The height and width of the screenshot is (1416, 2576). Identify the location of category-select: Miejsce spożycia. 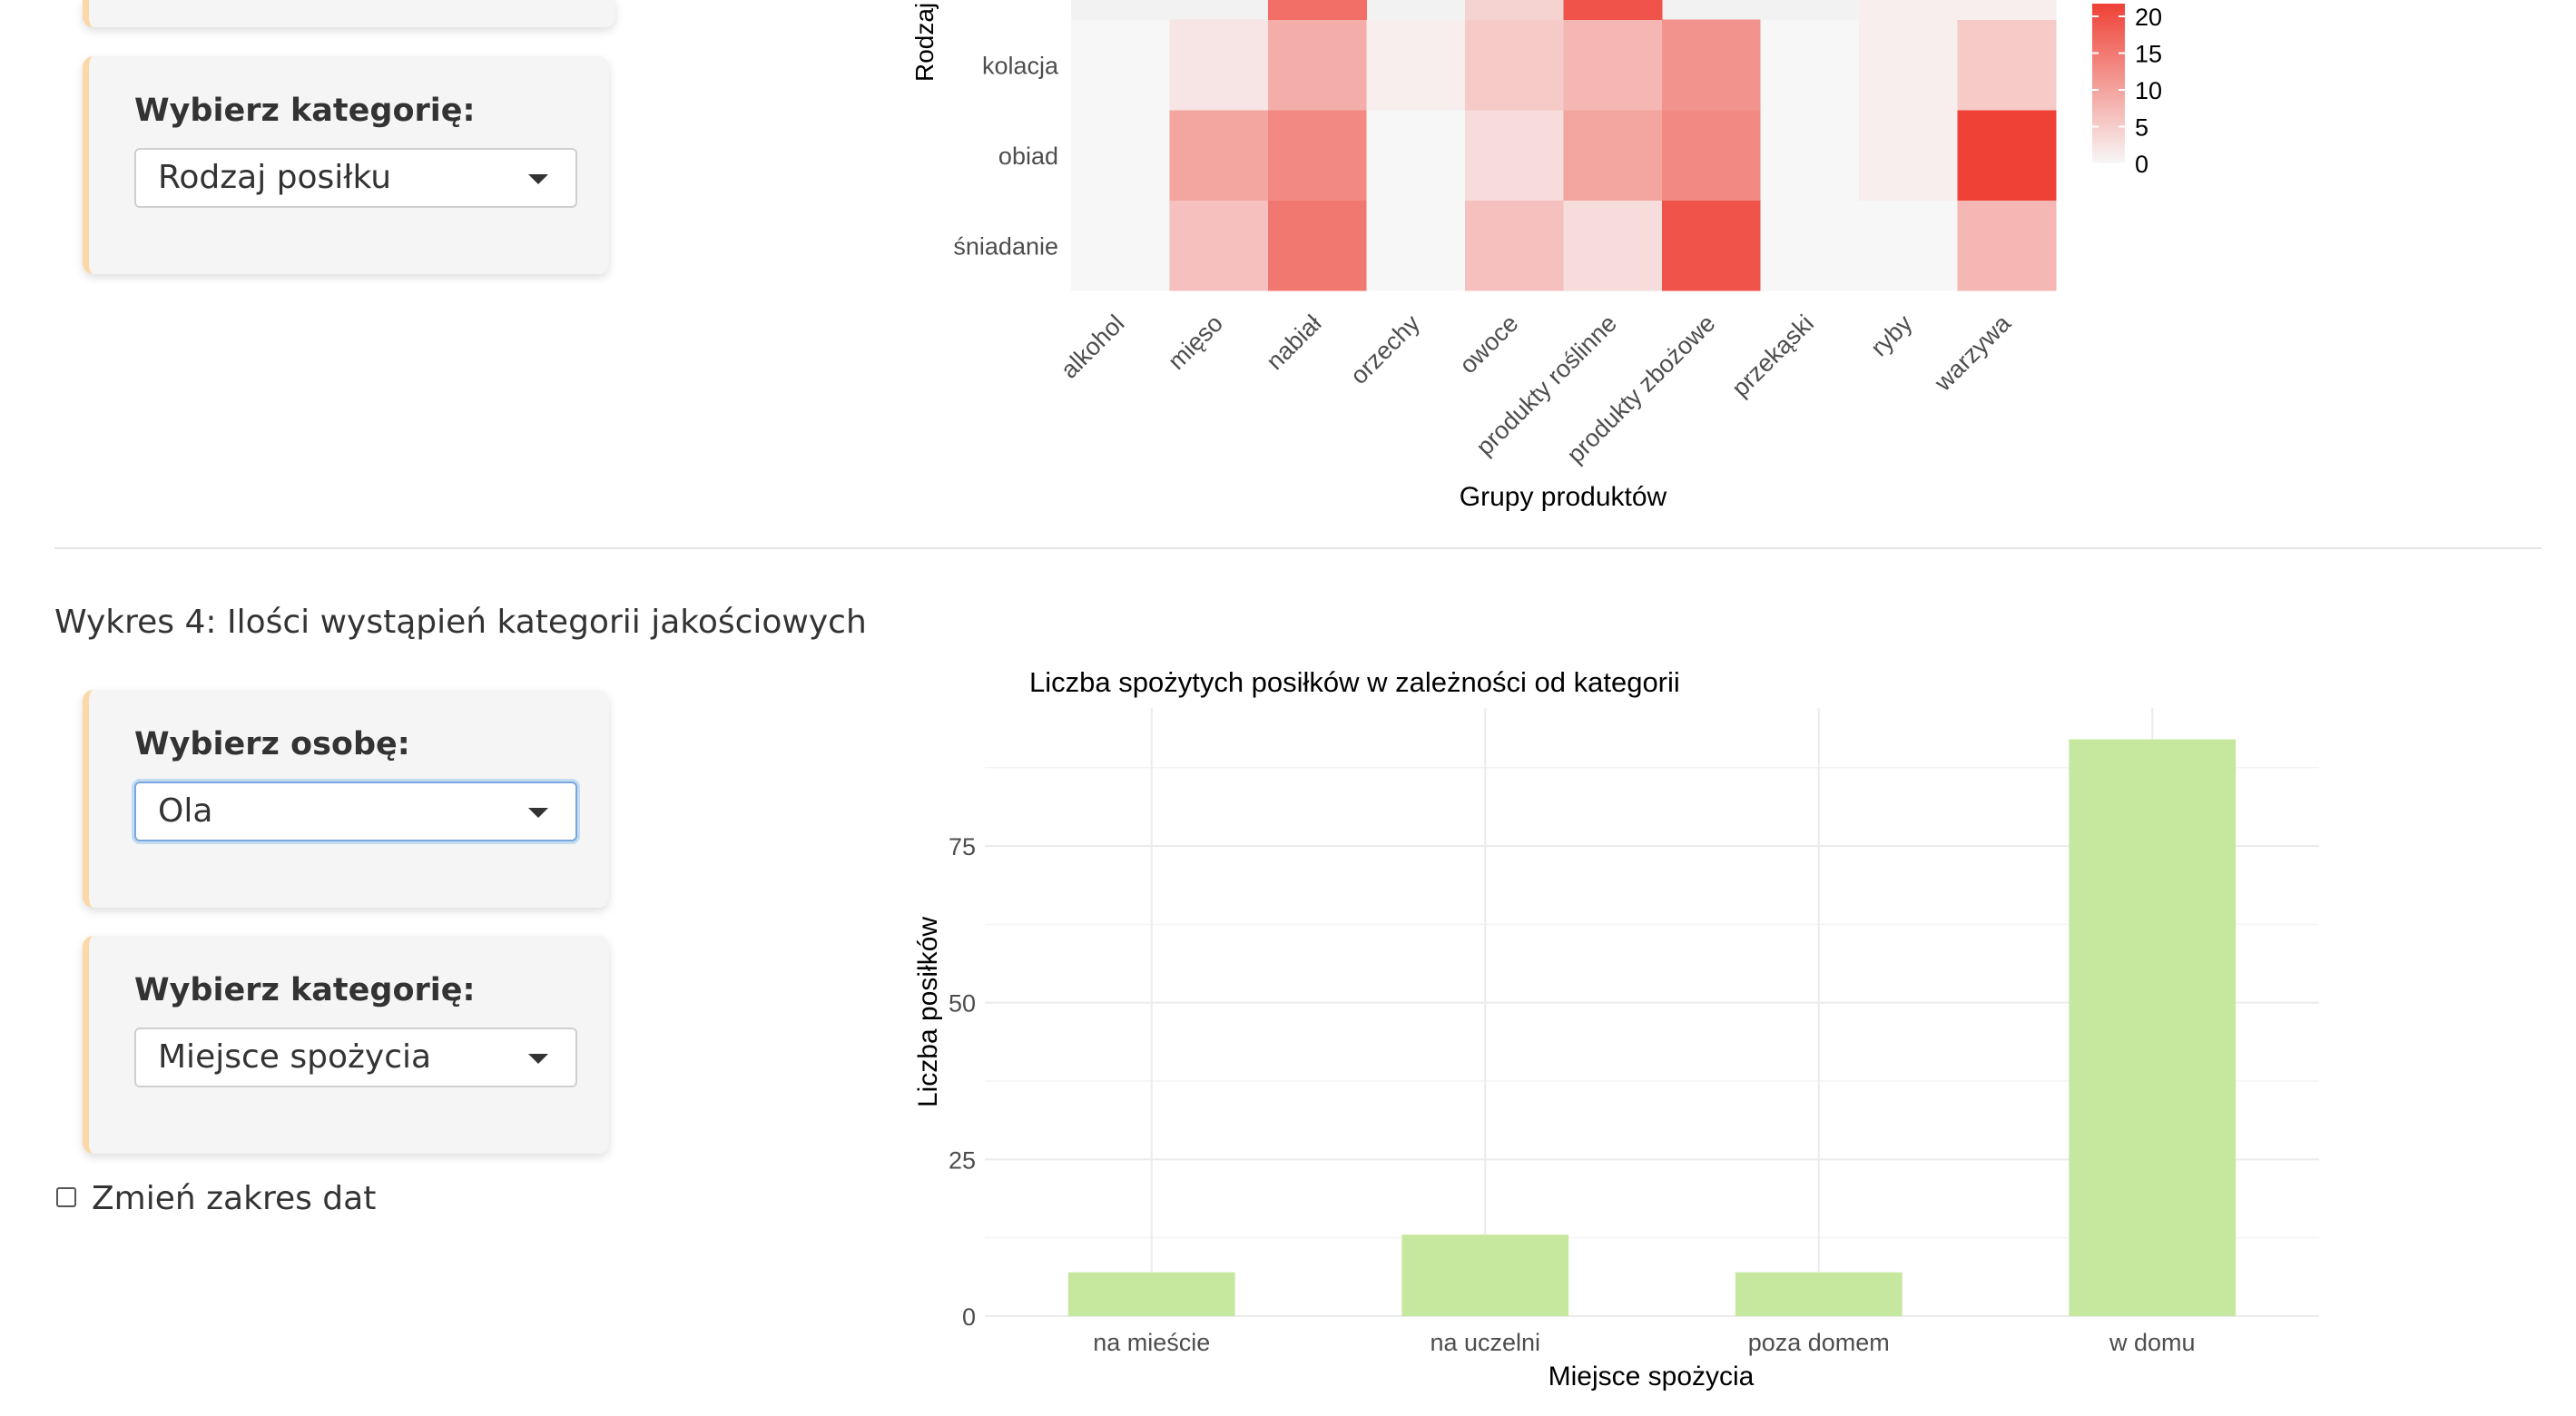
(355, 1057).